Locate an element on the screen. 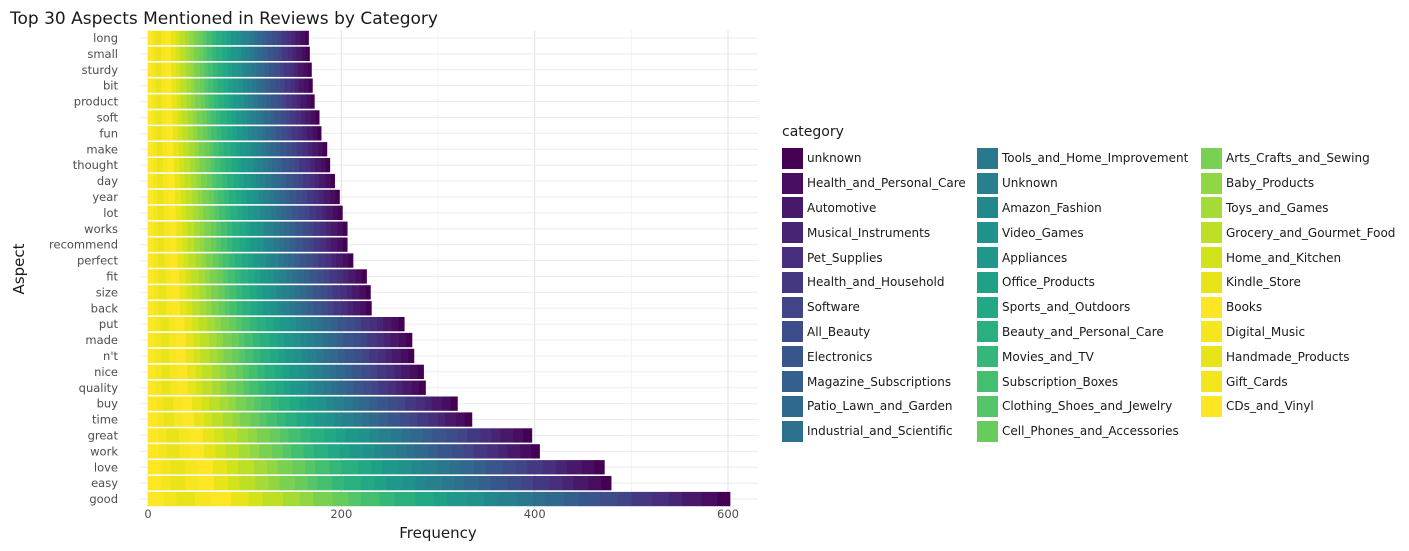 The height and width of the screenshot is (551, 1409). bar-bit is located at coordinates (230, 85).